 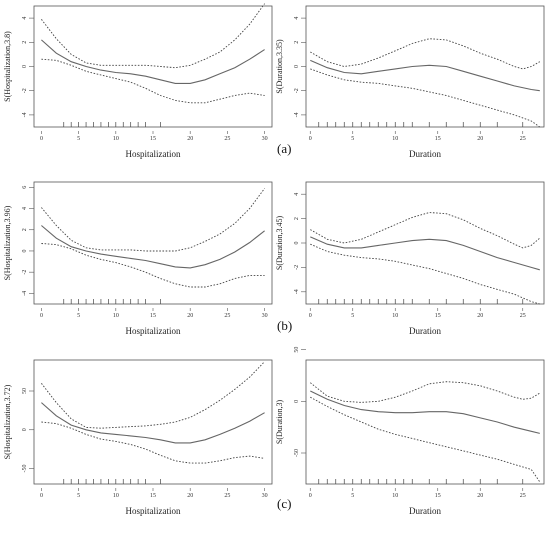 I want to click on y-tick-label: 50, so click(x=25, y=391).